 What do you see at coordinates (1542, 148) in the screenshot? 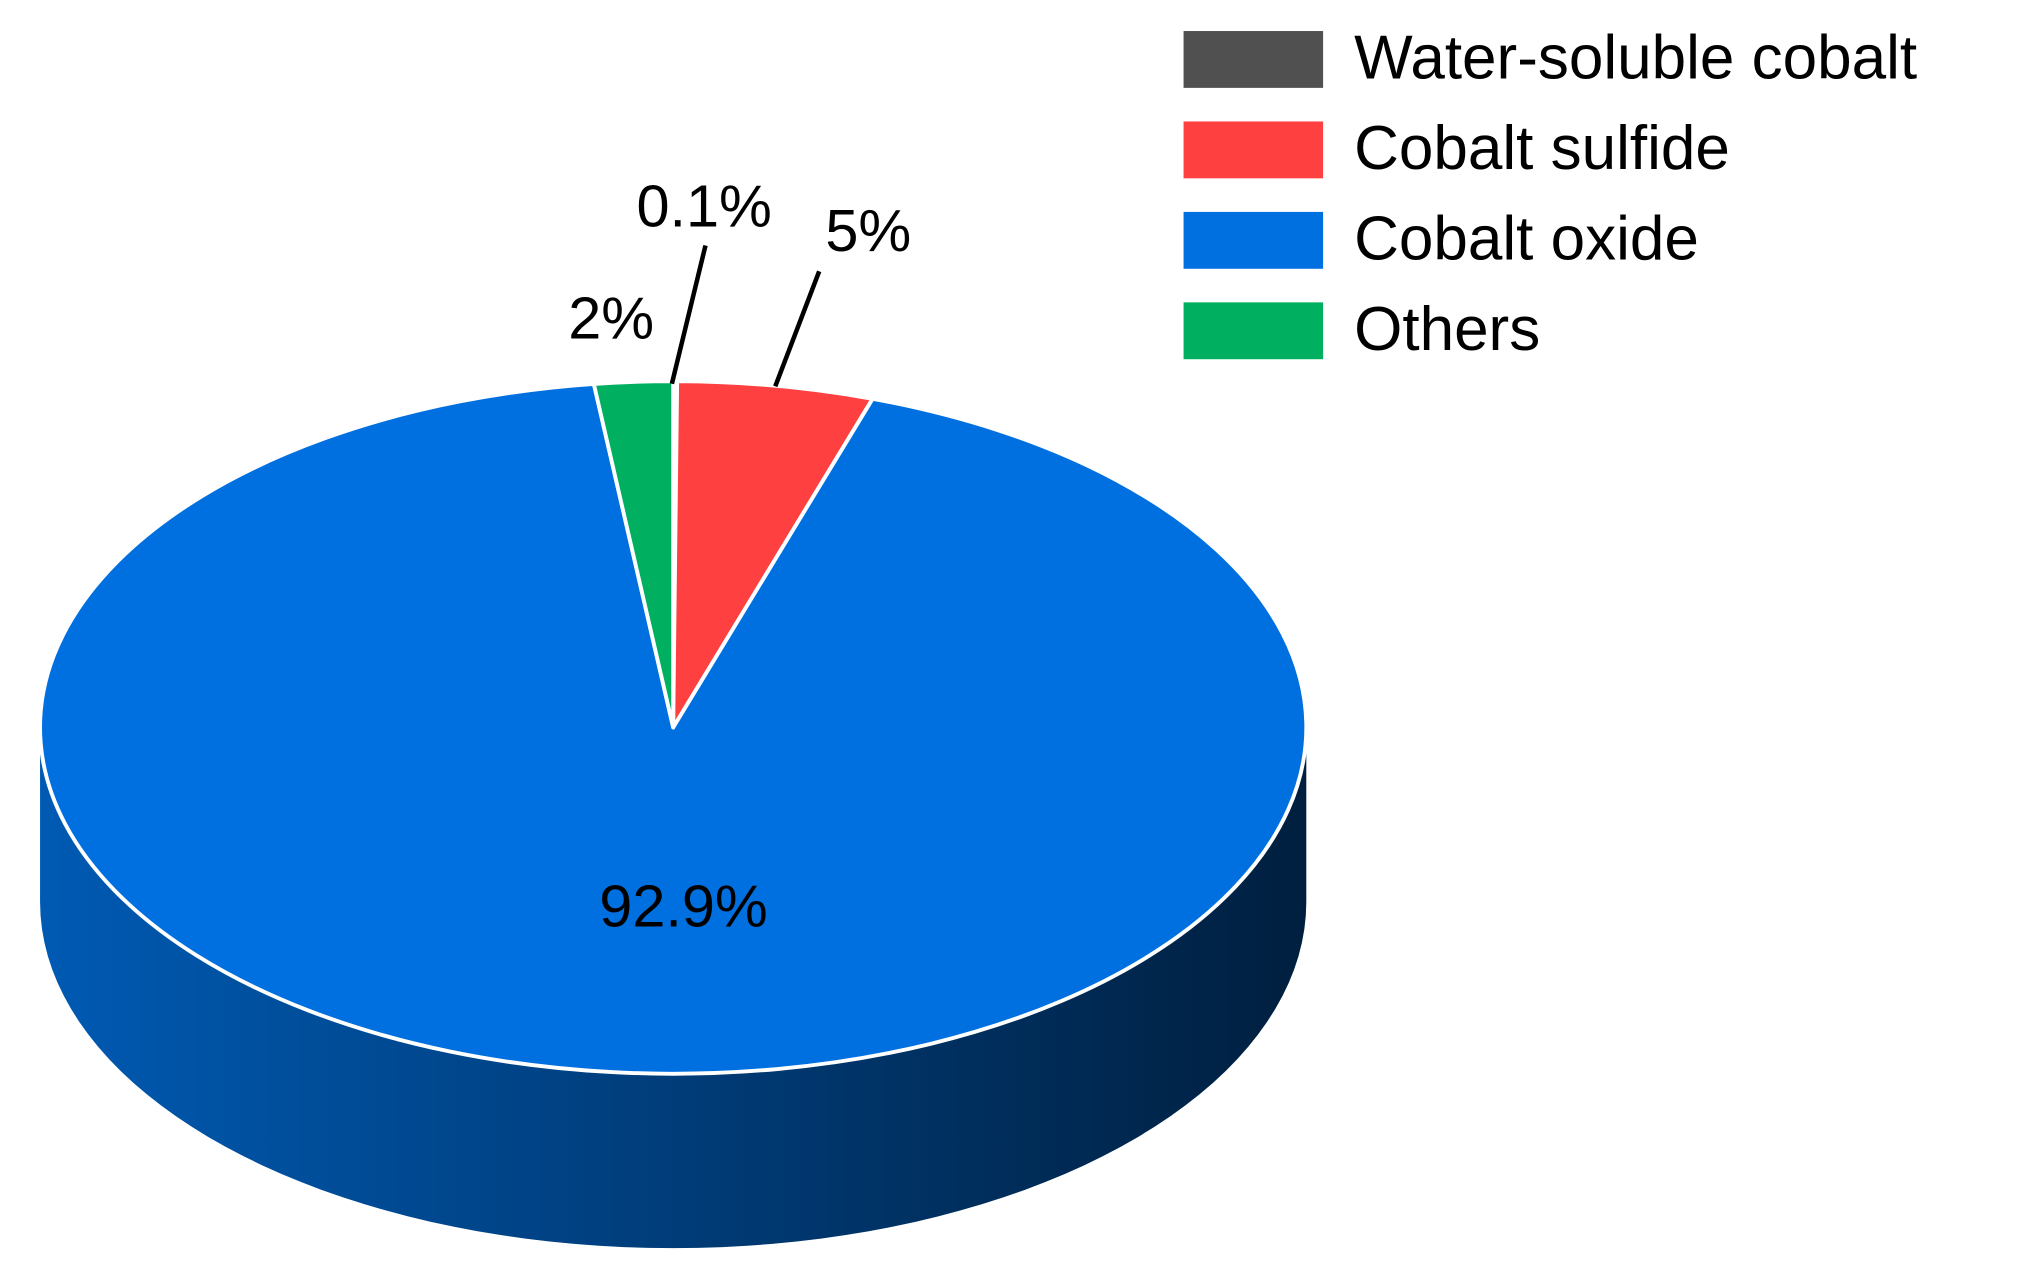
I see `legend-label: Cobalt sulfide` at bounding box center [1542, 148].